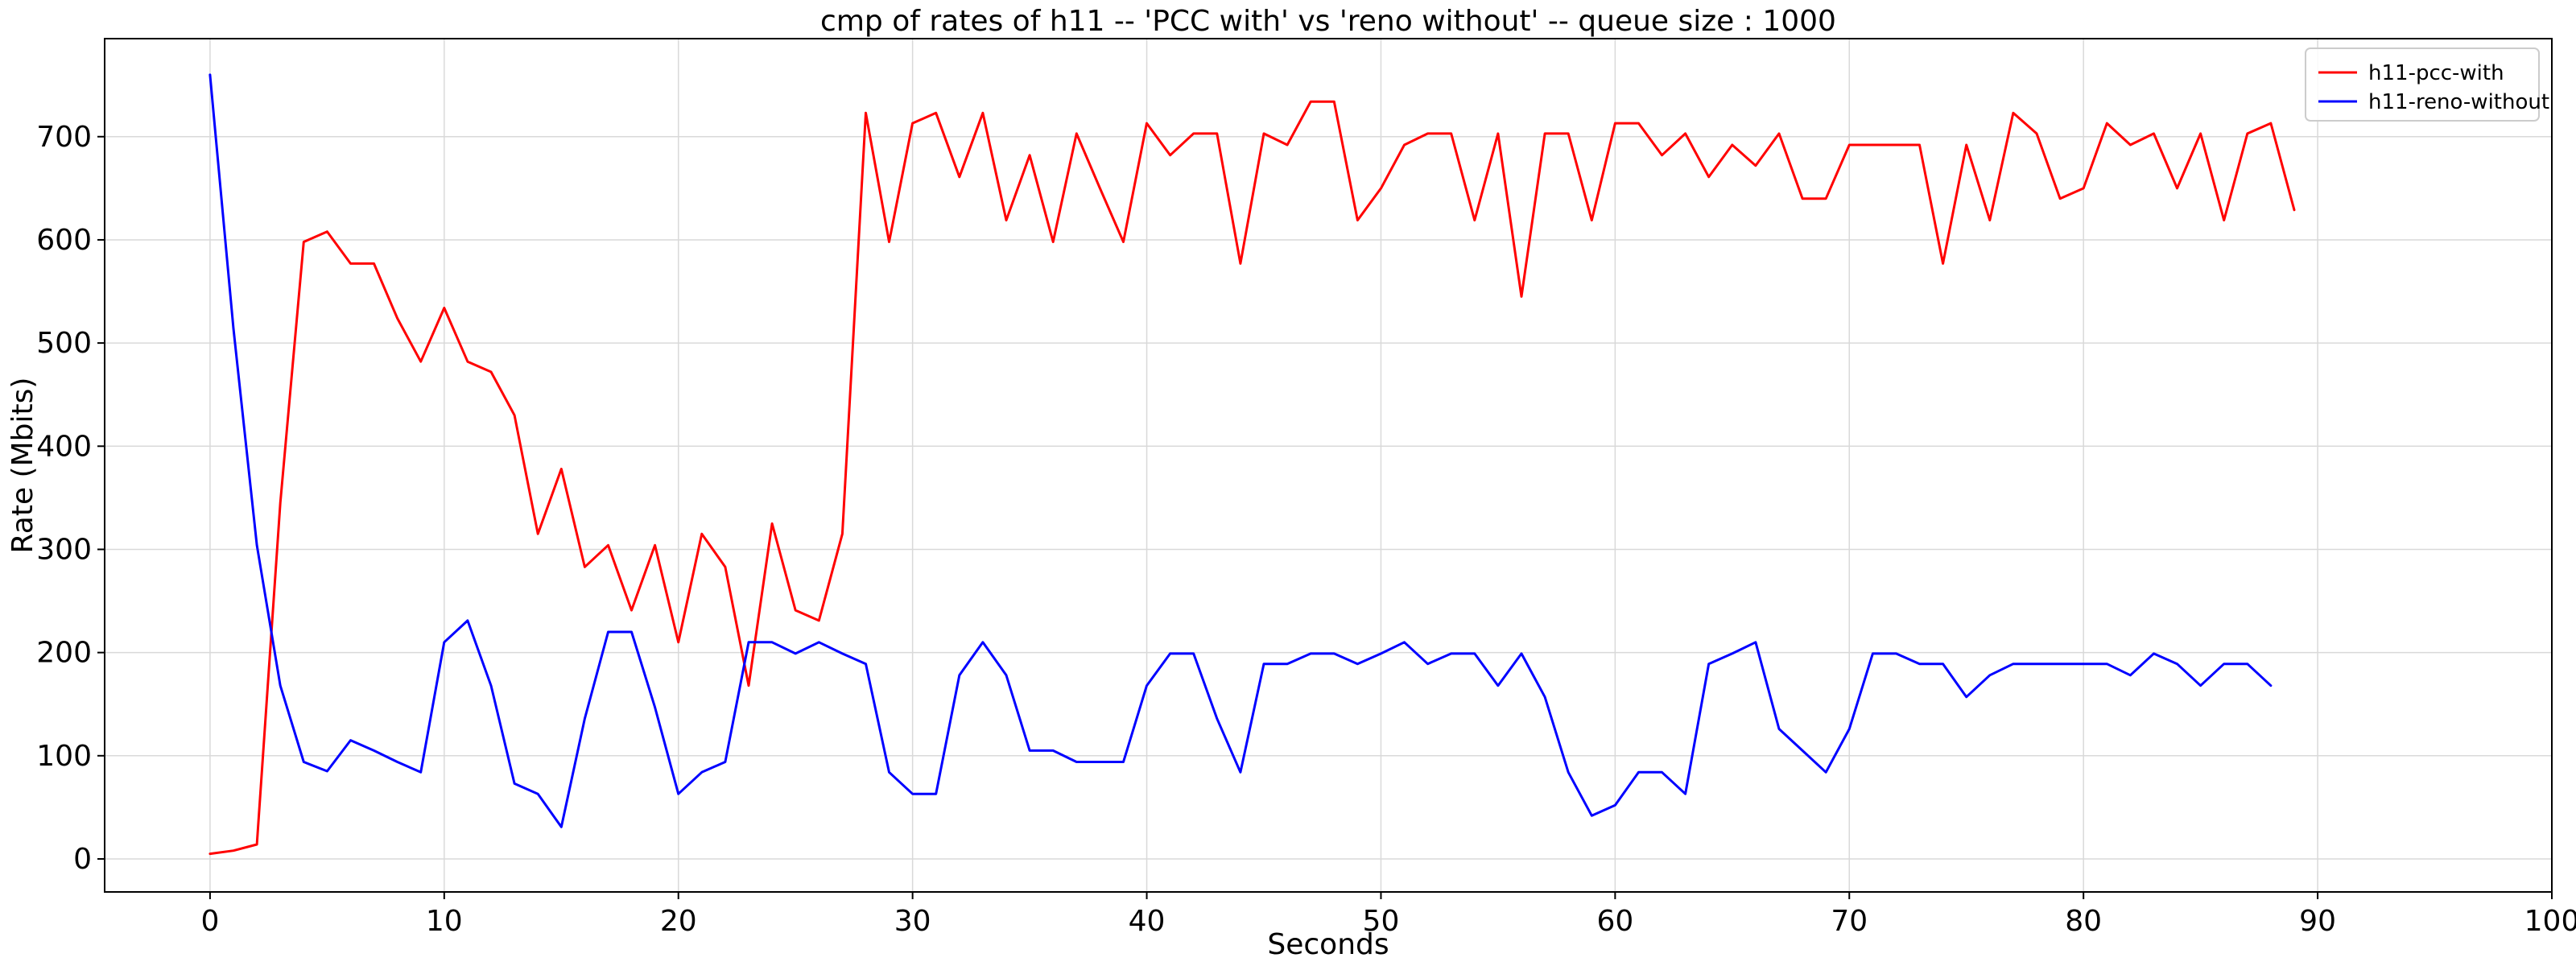  I want to click on y-tick-label: 300, so click(64, 549).